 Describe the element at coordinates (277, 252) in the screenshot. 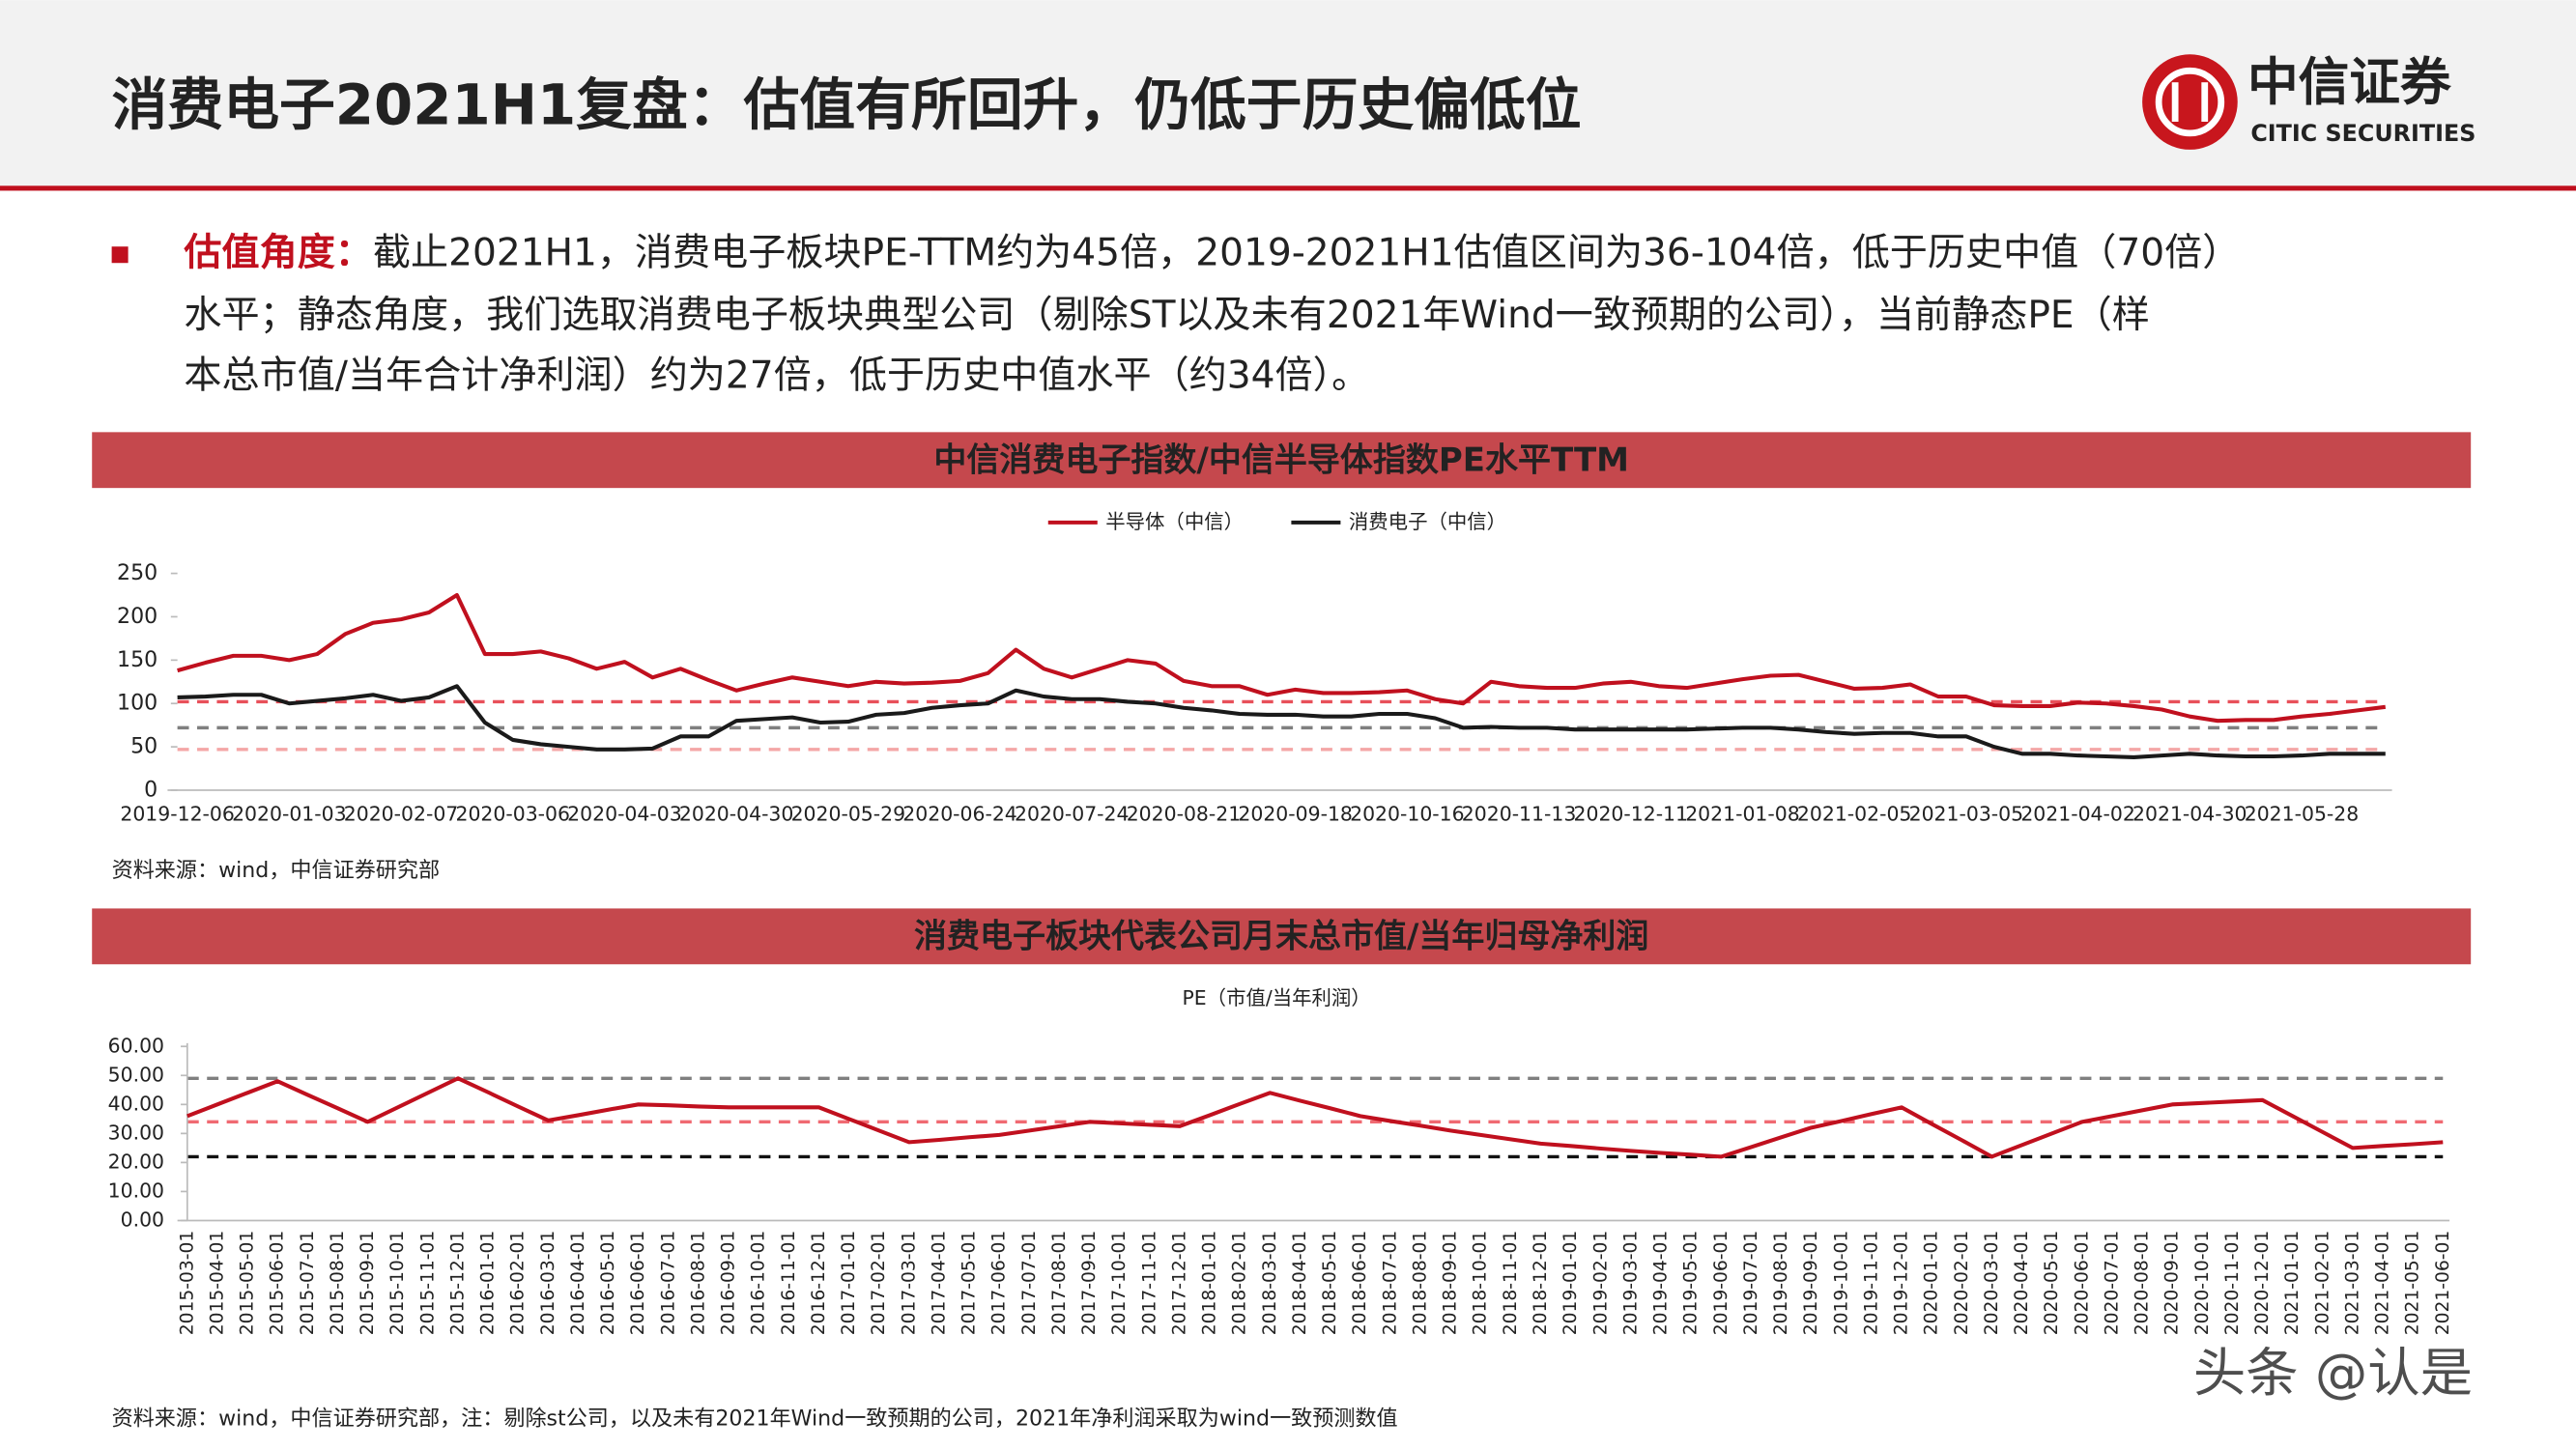

I see `bullet-label: 估值角度：` at that location.